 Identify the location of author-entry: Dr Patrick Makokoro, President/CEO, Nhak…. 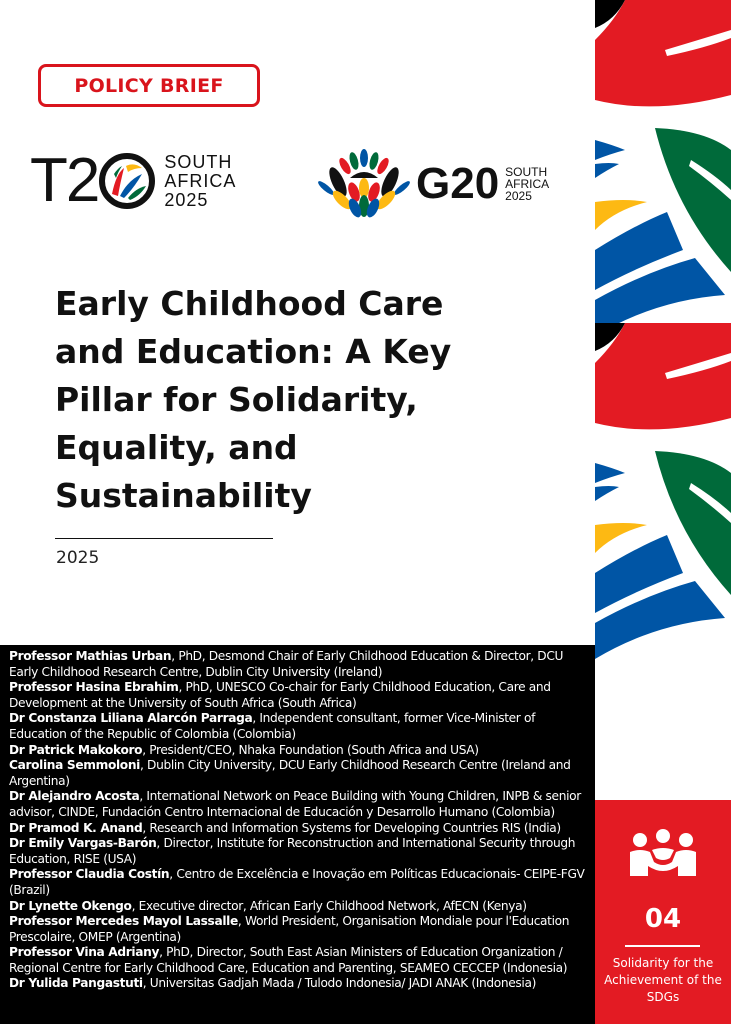
(299, 751).